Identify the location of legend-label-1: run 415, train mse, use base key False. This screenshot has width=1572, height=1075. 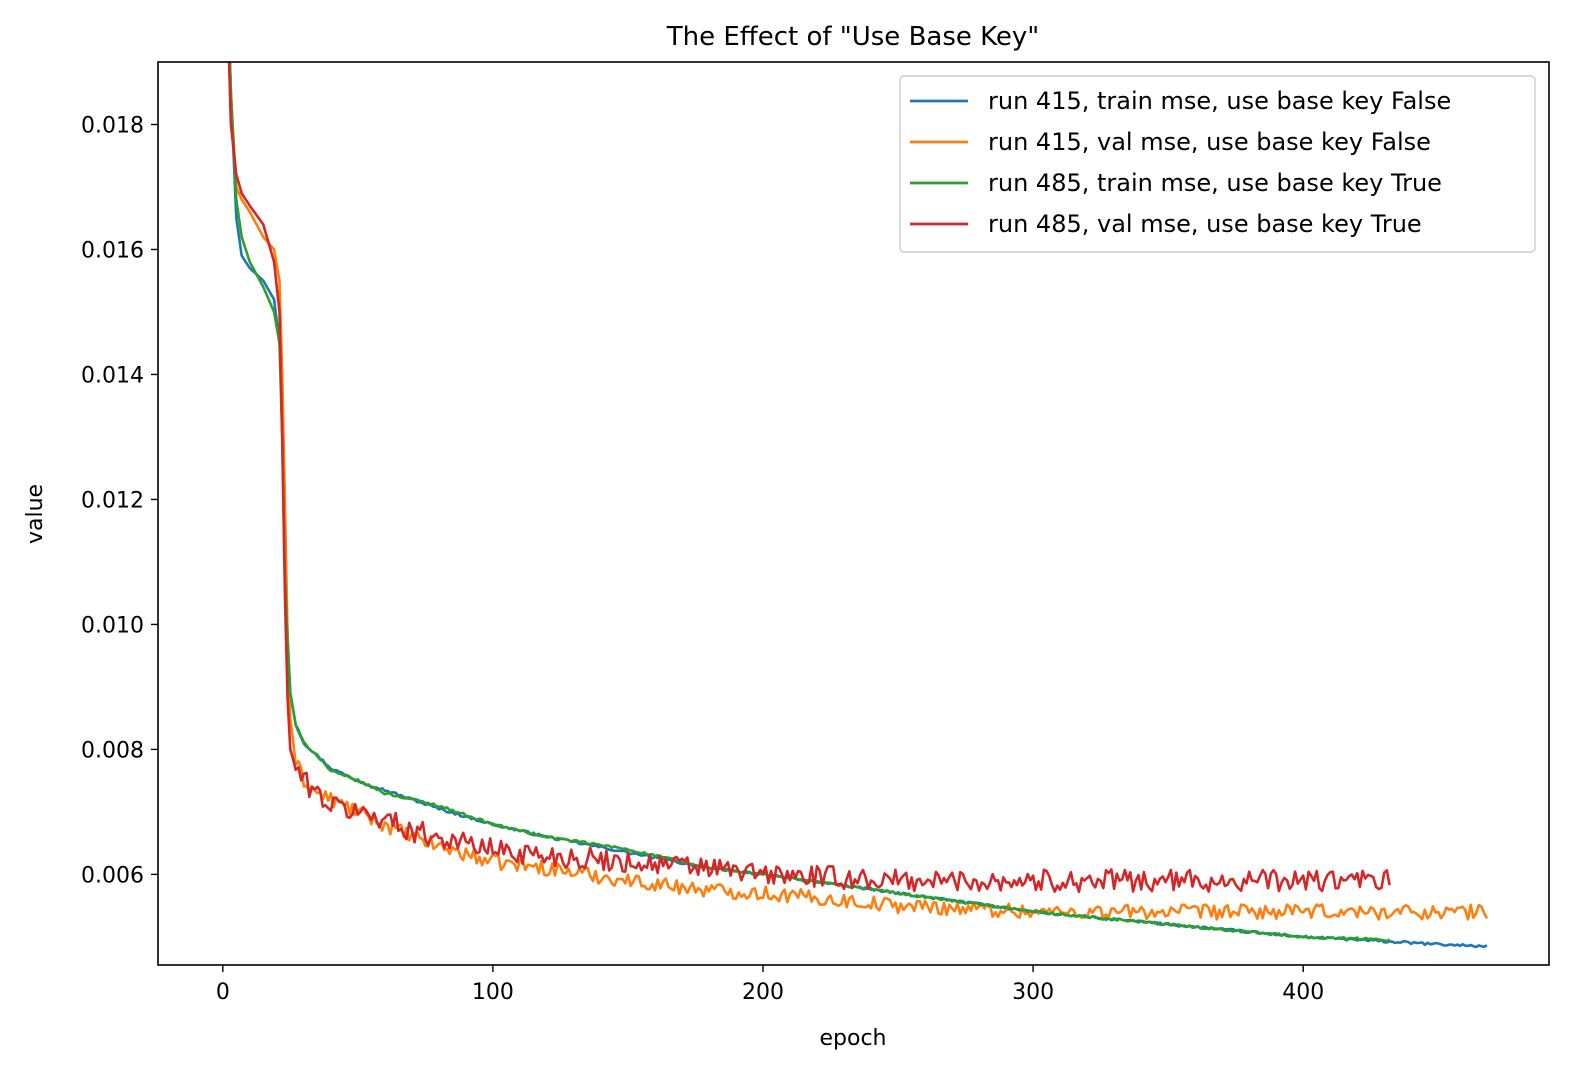
(1219, 101).